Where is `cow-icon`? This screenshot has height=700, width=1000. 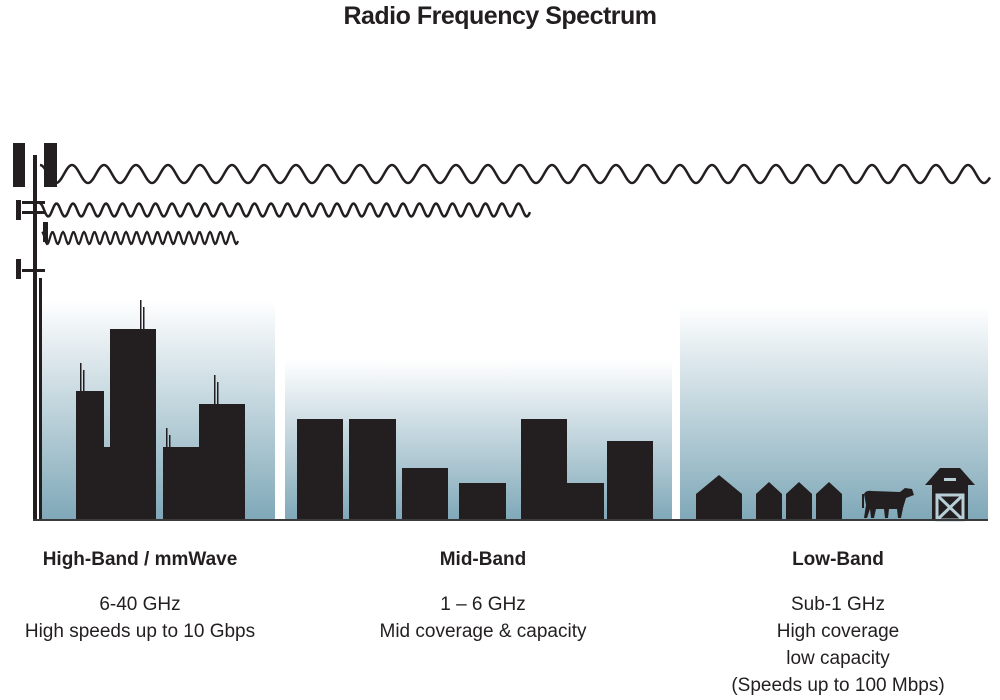
cow-icon is located at coordinates (888, 503).